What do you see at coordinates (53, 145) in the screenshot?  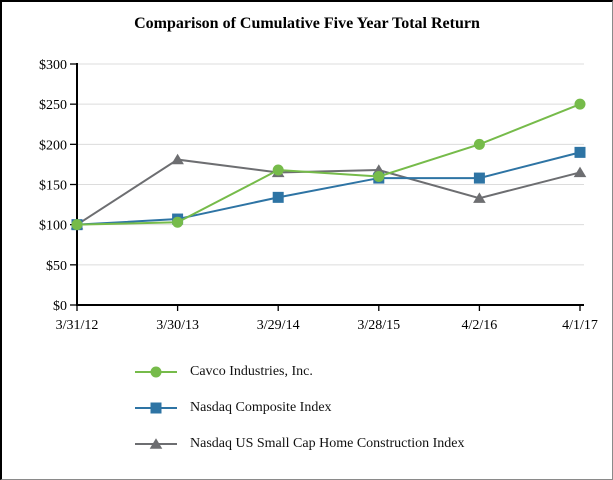 I see `y-tick-label: $200` at bounding box center [53, 145].